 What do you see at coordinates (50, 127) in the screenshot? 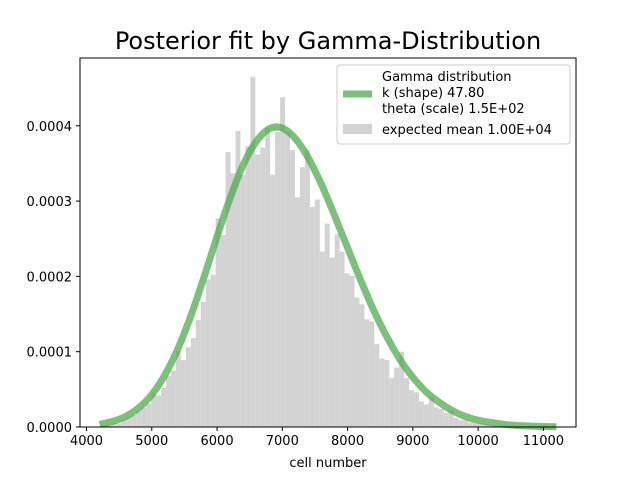
I see `y-tick-label: 0.0004` at bounding box center [50, 127].